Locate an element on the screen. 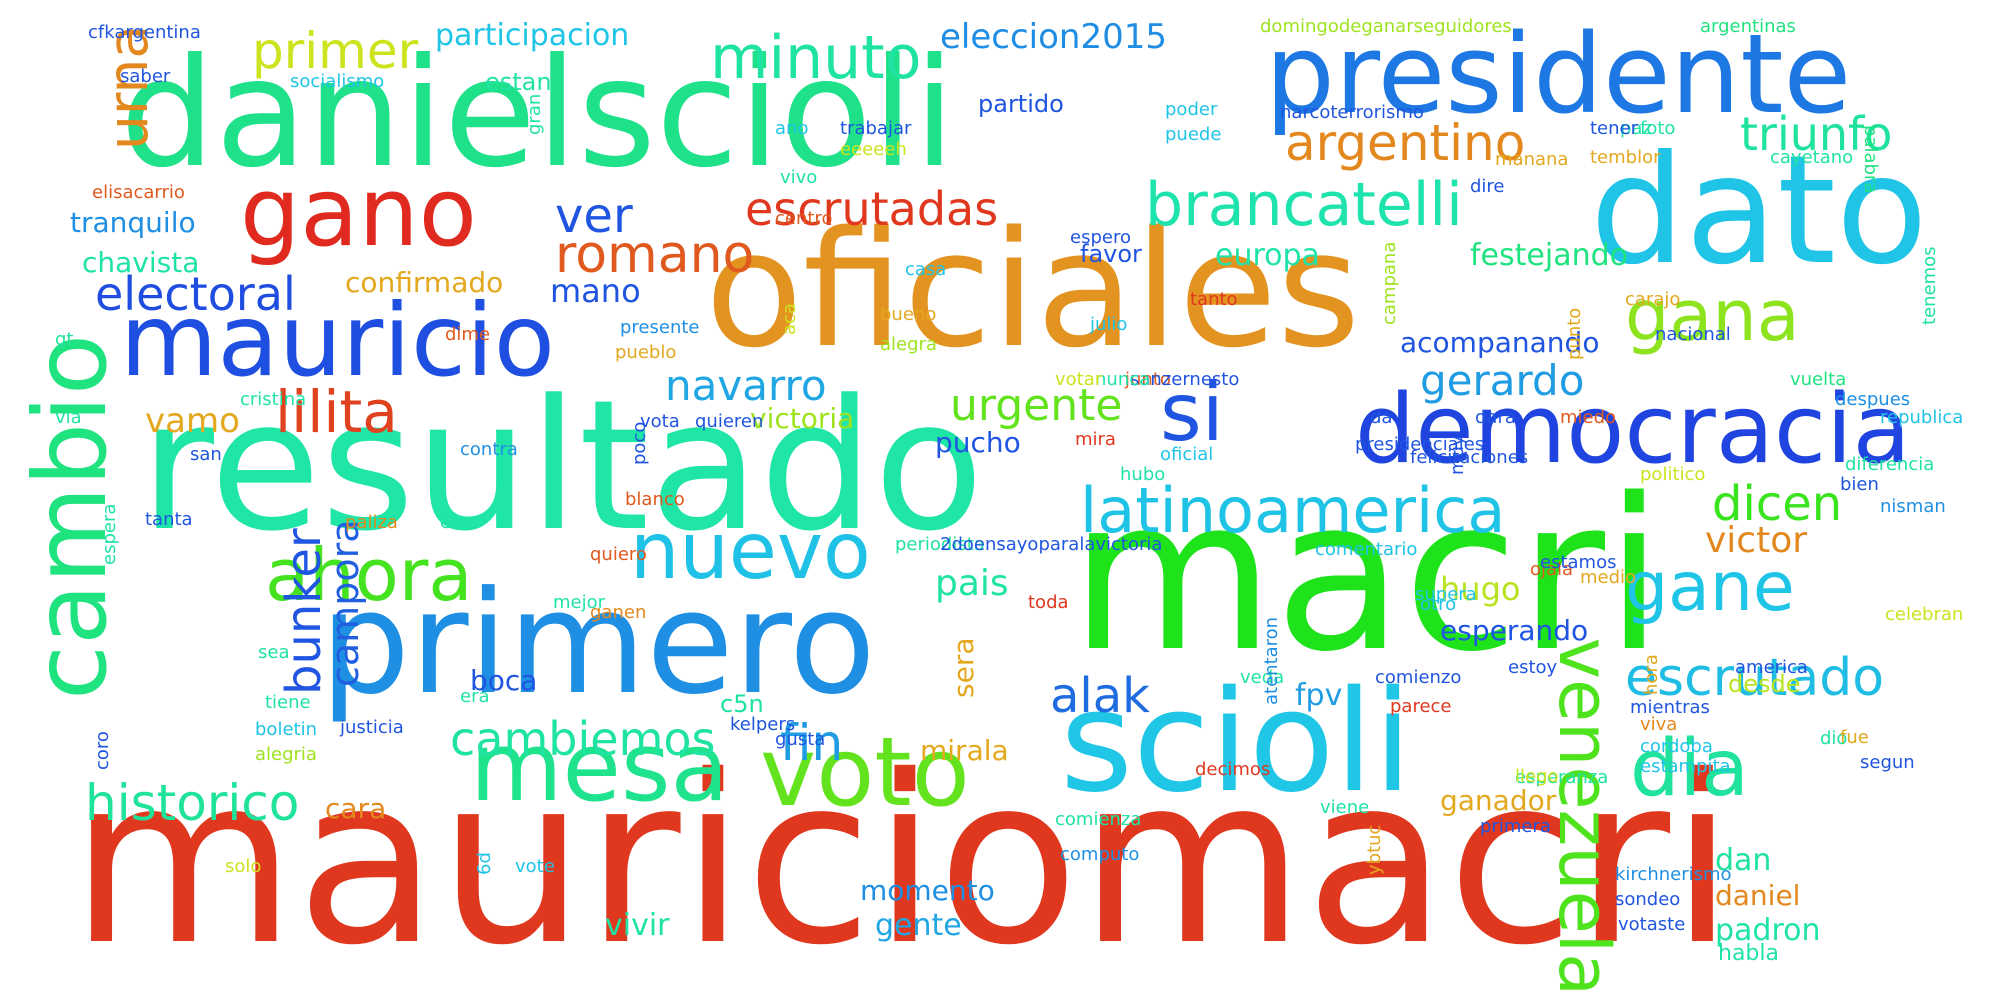 Image resolution: width=2000 pixels, height=1000 pixels. cloud-word: alegria is located at coordinates (286, 754).